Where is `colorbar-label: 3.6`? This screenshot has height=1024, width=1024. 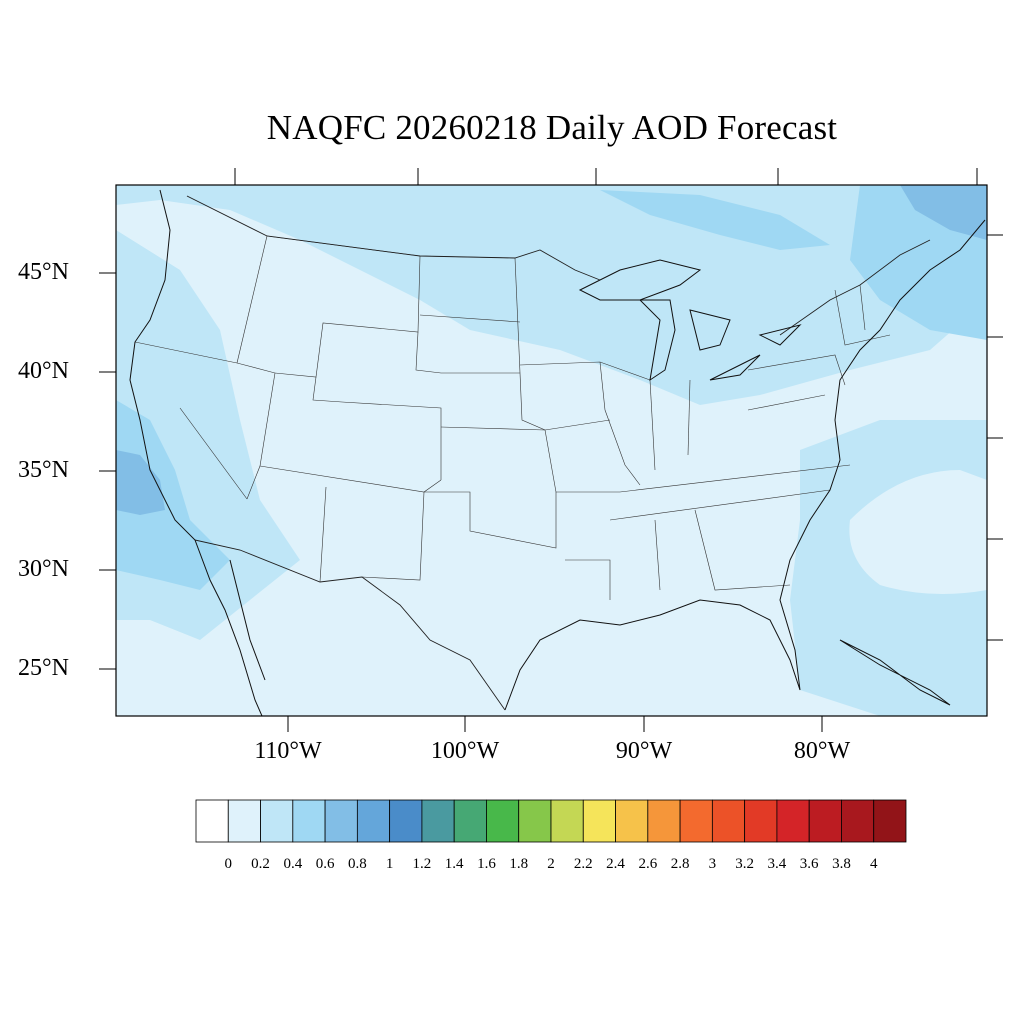 colorbar-label: 3.6 is located at coordinates (809, 864).